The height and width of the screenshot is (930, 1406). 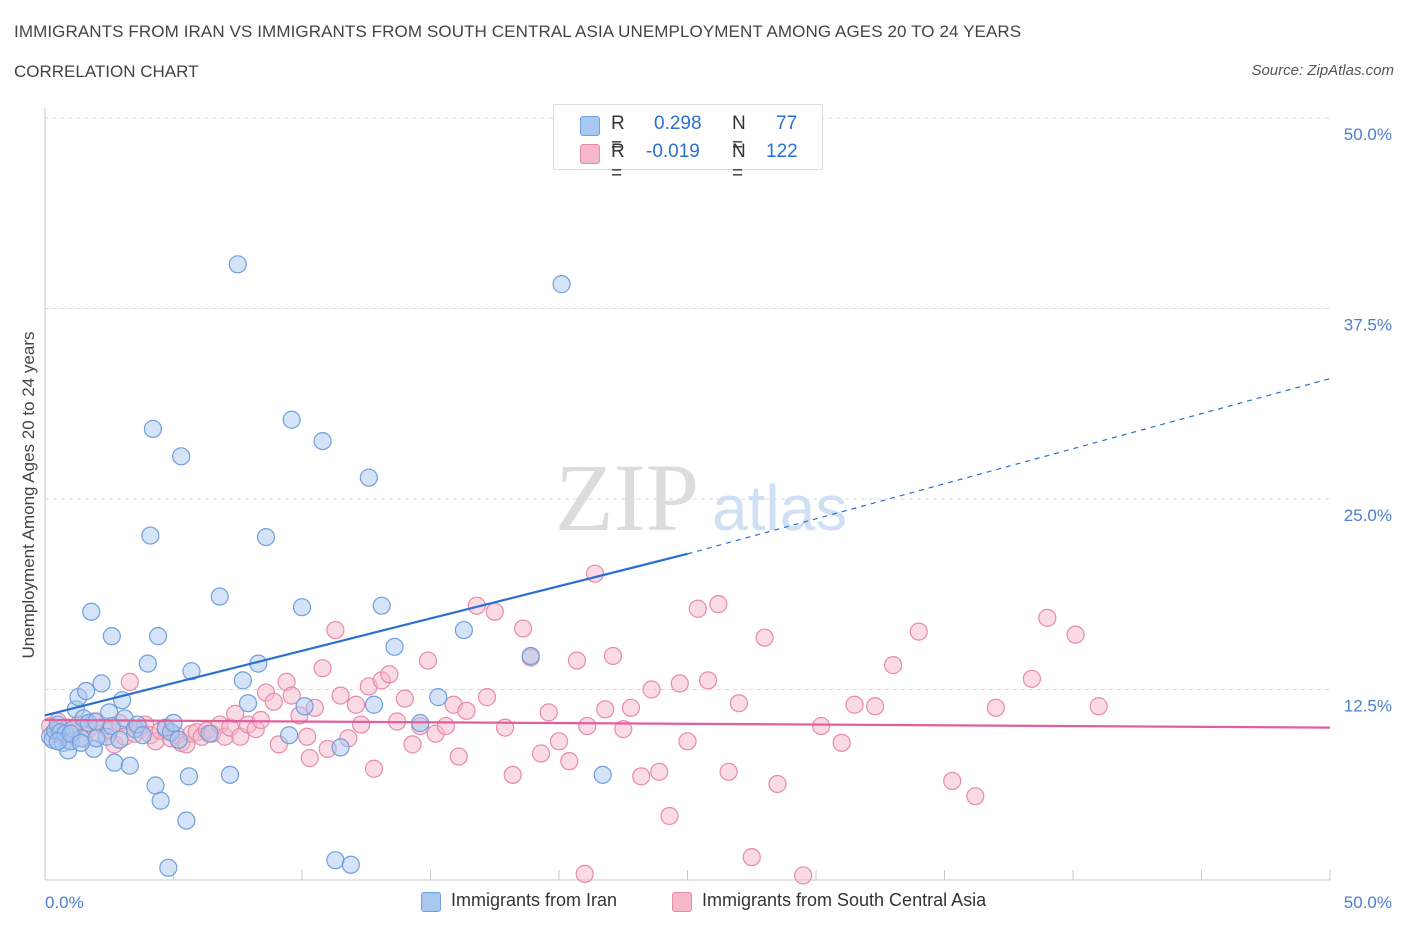 What do you see at coordinates (739, 134) in the screenshot?
I see `legend-n-label: N =` at bounding box center [739, 134].